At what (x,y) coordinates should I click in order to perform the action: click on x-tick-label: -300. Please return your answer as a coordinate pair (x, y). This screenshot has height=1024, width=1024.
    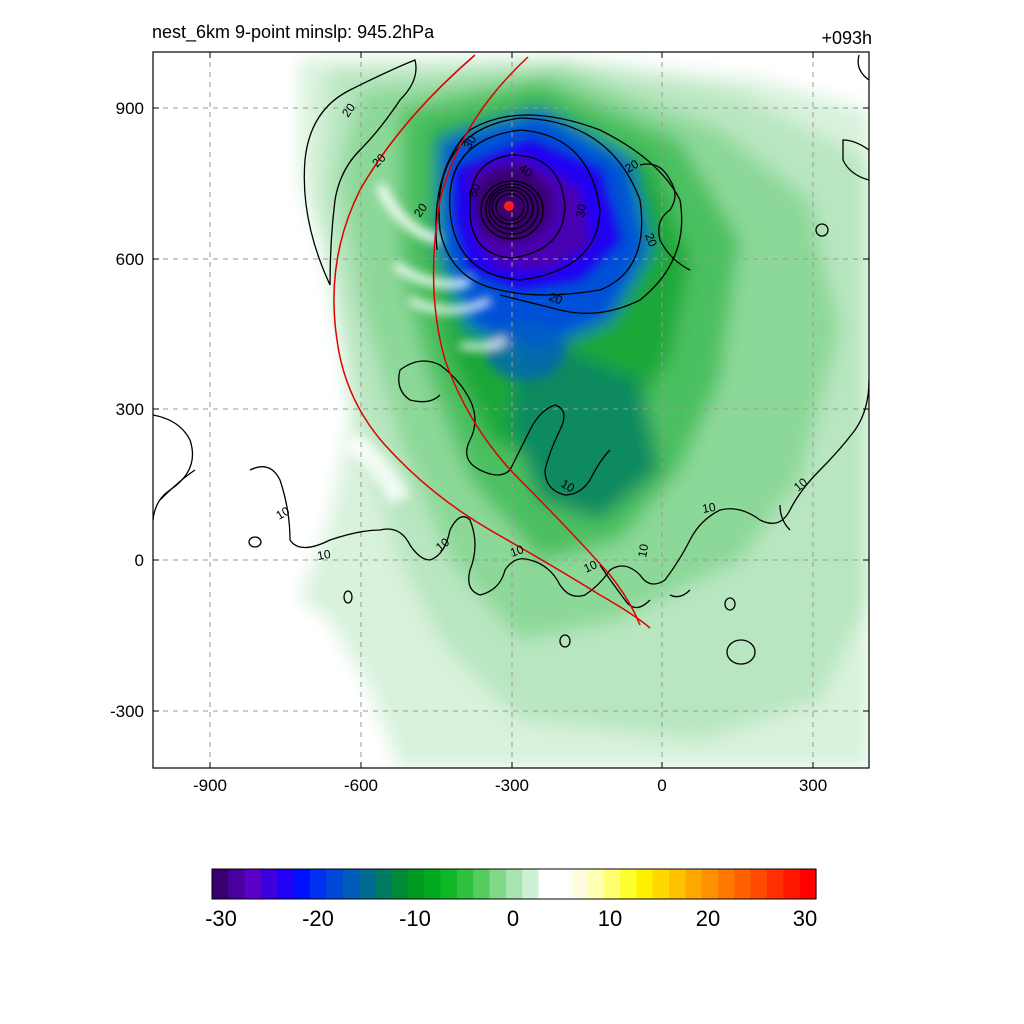
    Looking at the image, I should click on (512, 785).